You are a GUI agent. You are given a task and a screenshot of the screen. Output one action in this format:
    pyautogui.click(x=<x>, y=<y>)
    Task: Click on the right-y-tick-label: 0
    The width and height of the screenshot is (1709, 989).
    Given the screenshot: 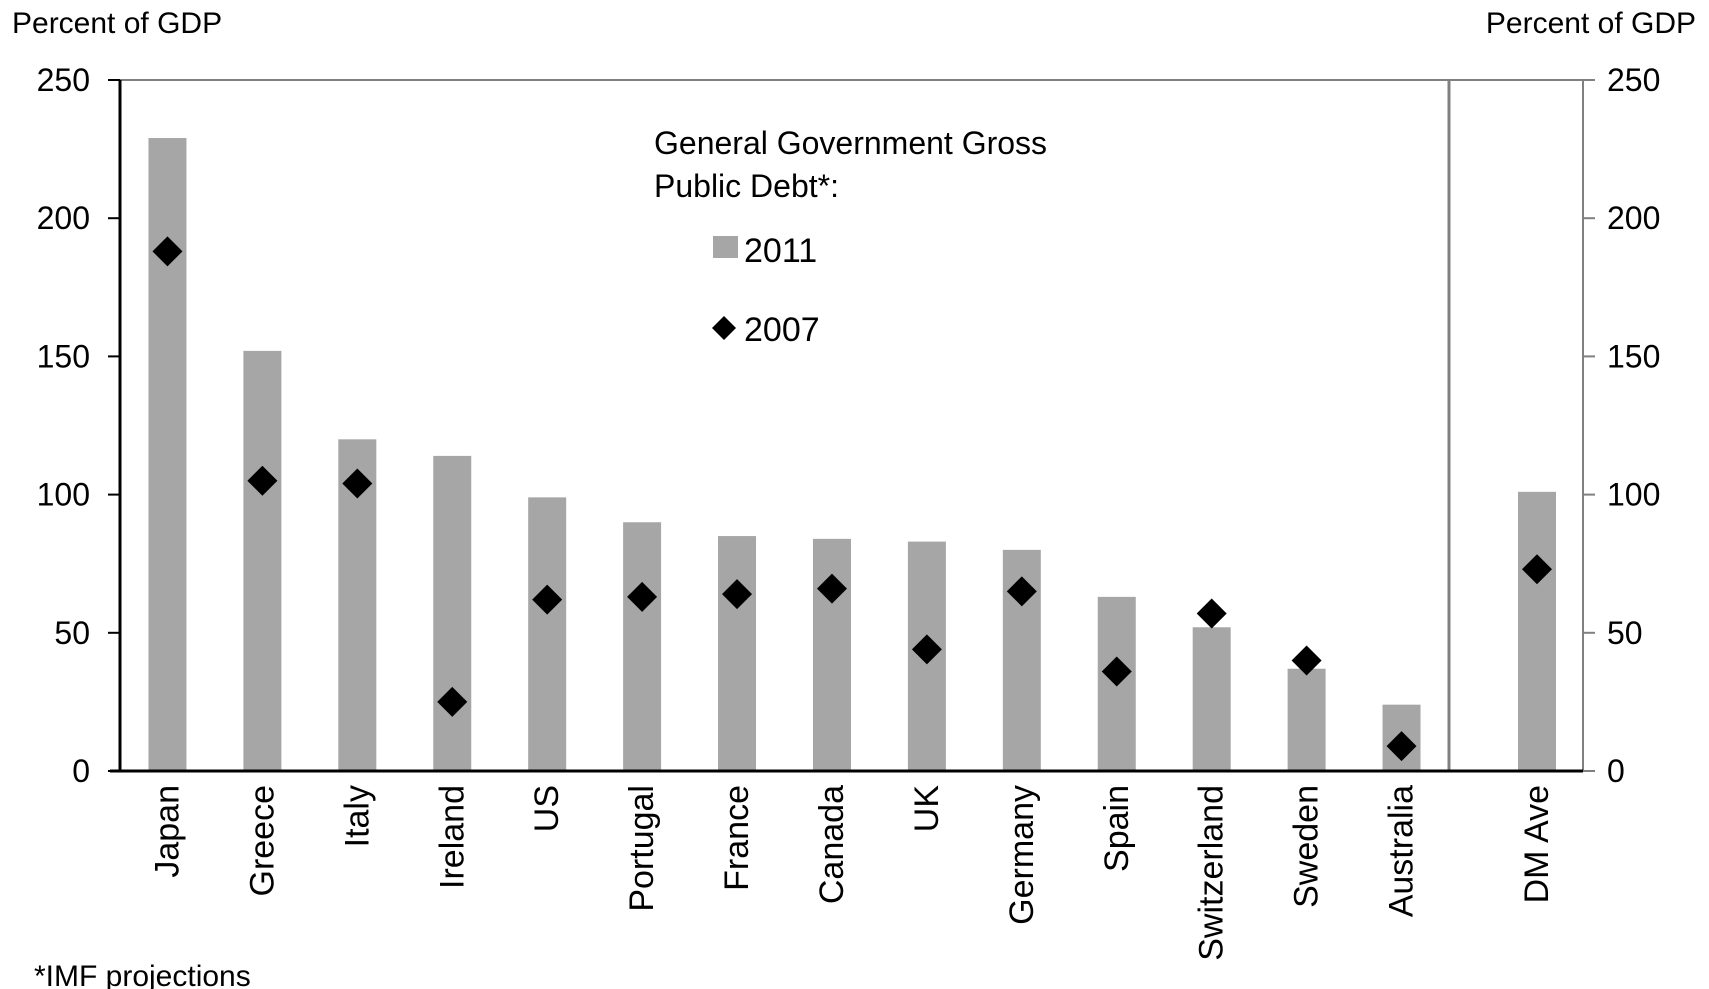 What is the action you would take?
    pyautogui.click(x=1616, y=771)
    